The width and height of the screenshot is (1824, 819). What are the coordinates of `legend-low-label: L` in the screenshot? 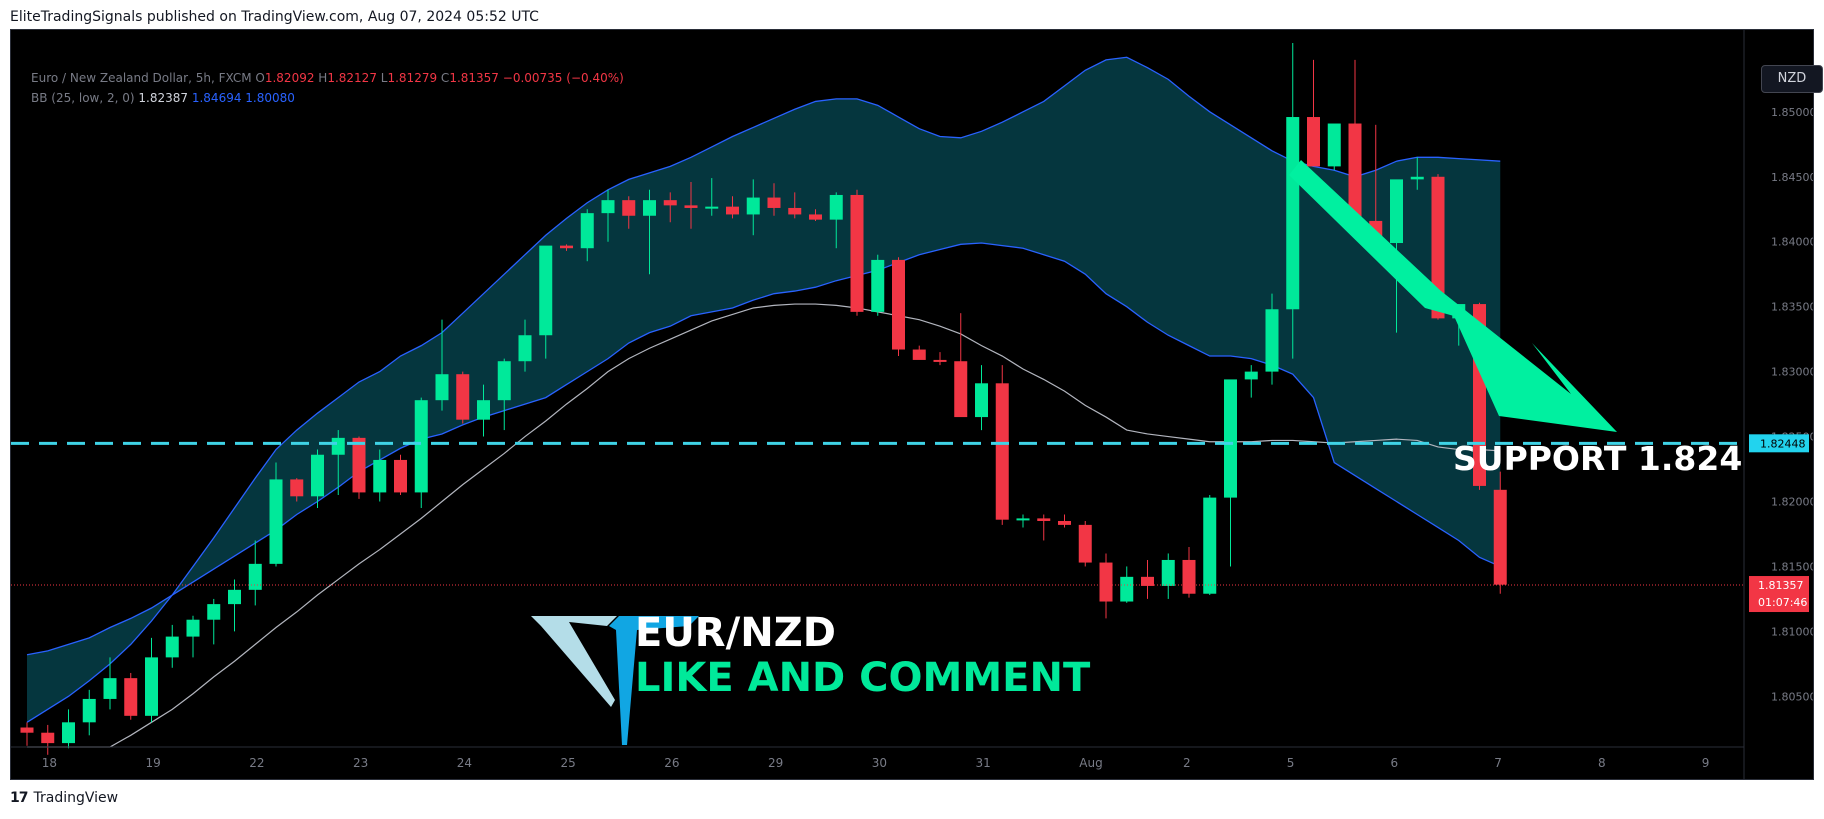 It's located at (384, 78).